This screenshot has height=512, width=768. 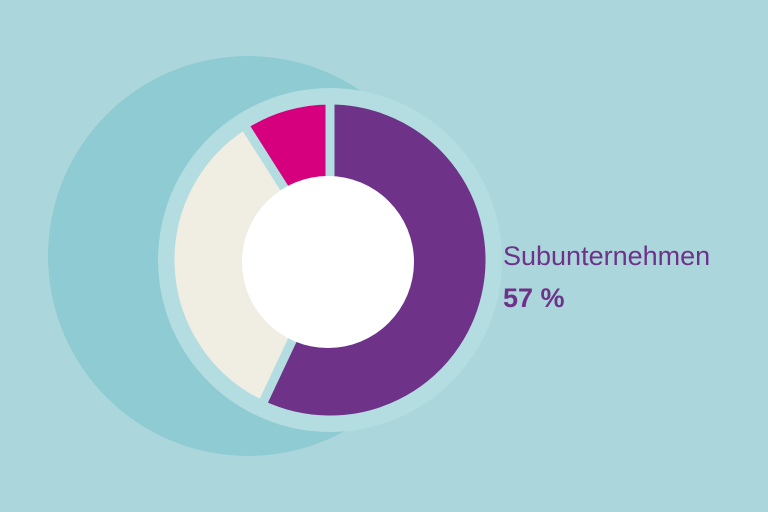 I want to click on segment-value-label: 57 %, so click(x=534, y=298).